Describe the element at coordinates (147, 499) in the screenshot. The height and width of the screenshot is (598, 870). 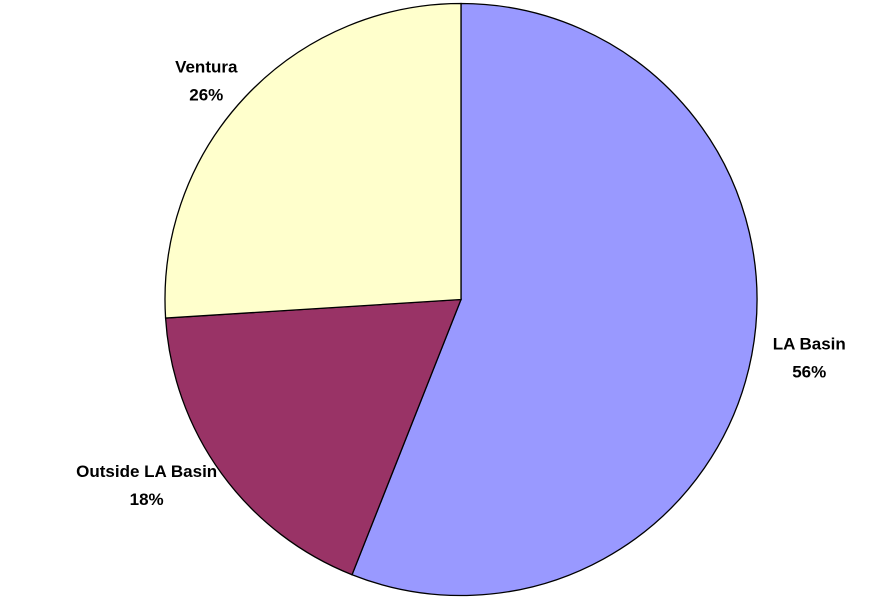
I see `slice-value-label: 18%` at that location.